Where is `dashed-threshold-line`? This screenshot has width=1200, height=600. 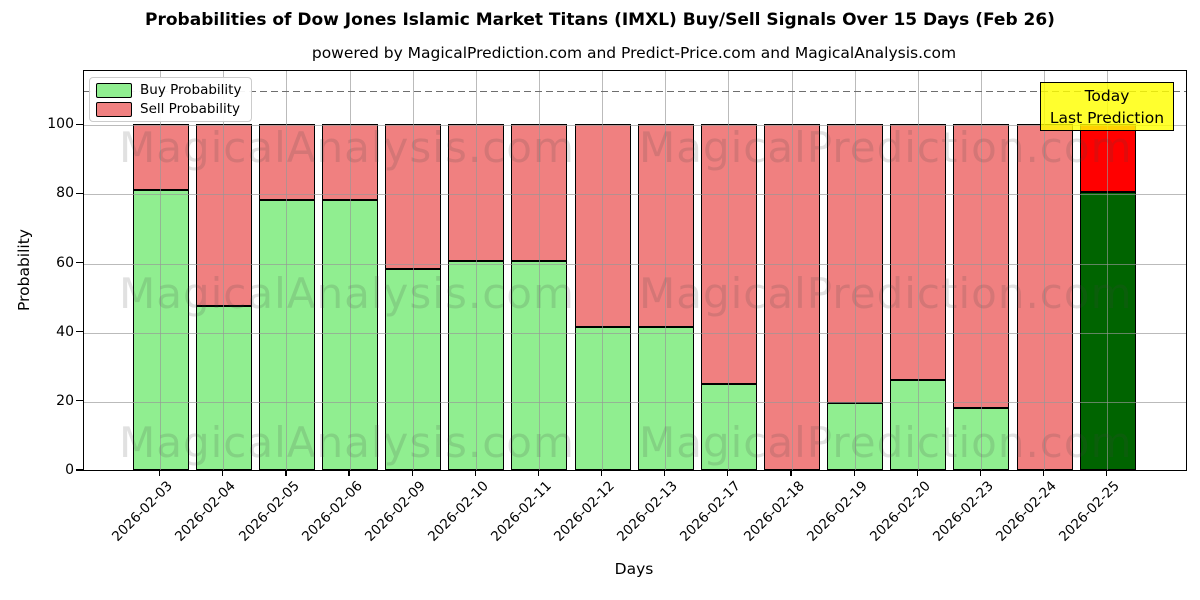
dashed-threshold-line is located at coordinates (635, 91).